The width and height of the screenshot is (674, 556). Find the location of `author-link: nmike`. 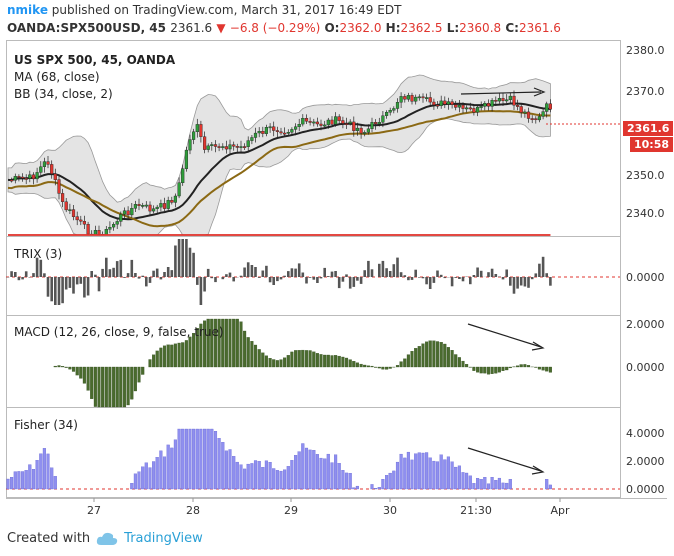

author-link: nmike is located at coordinates (27, 10).